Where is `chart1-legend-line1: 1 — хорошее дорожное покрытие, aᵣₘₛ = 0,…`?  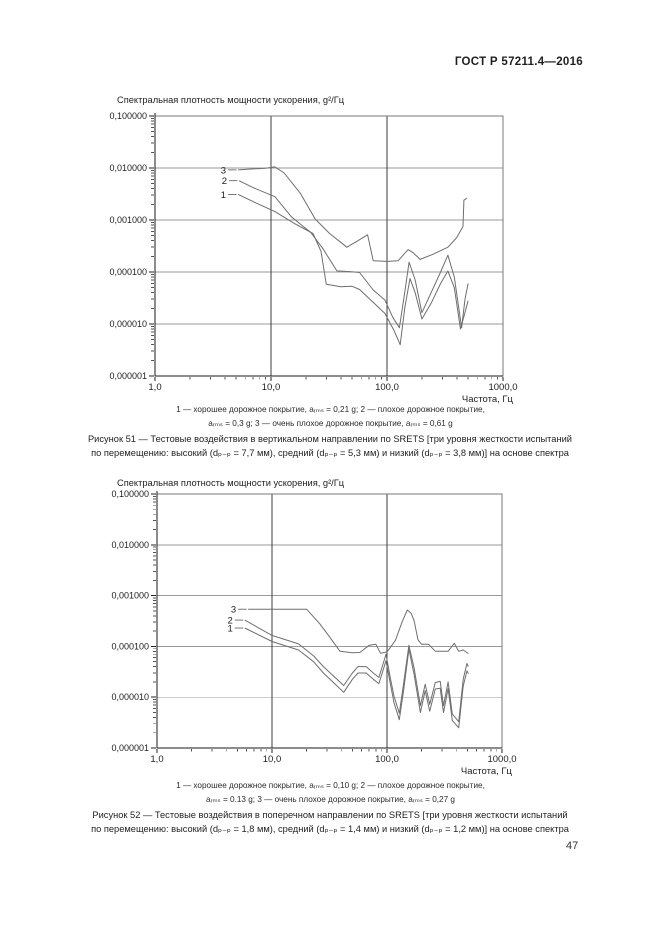 chart1-legend-line1: 1 — хорошее дорожное покрытие, aᵣₘₛ = 0,… is located at coordinates (330, 409).